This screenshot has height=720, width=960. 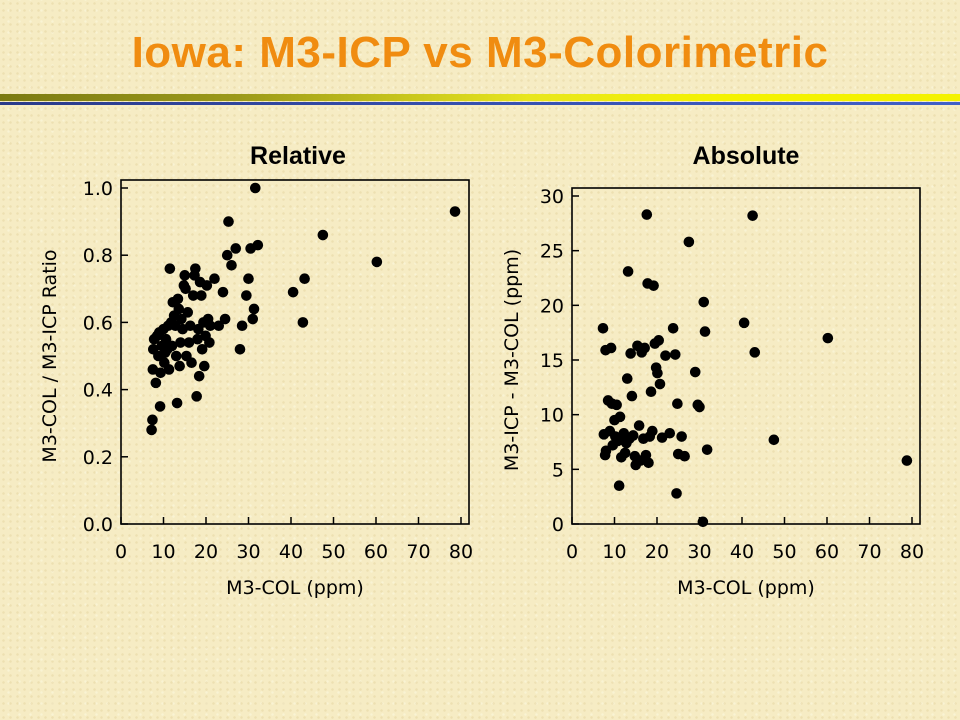 I want to click on relative-x-tick-label: 0, so click(x=121, y=552).